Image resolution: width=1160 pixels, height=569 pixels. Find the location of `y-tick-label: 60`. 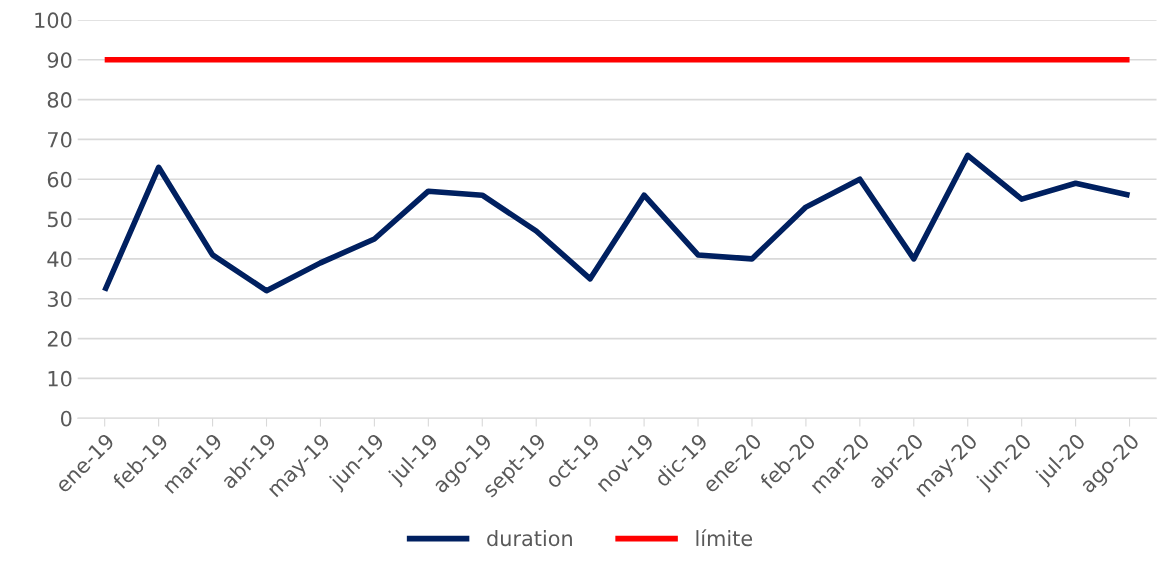

y-tick-label: 60 is located at coordinates (59, 179).